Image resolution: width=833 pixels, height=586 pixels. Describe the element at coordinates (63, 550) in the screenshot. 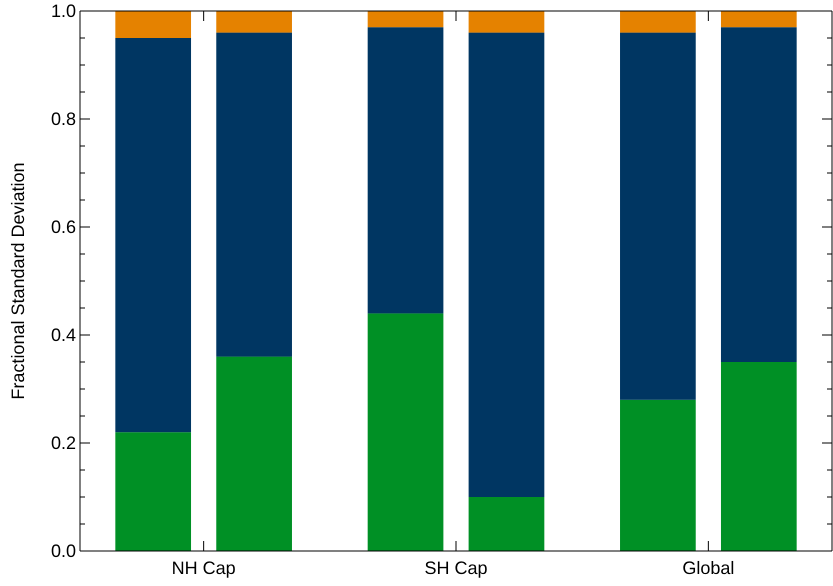

I see `y-tick-label: 0.0` at that location.